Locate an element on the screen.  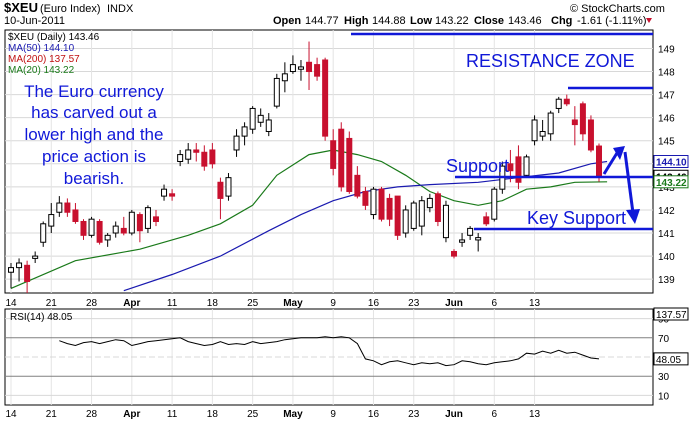
rsi-series-line is located at coordinates (329, 351).